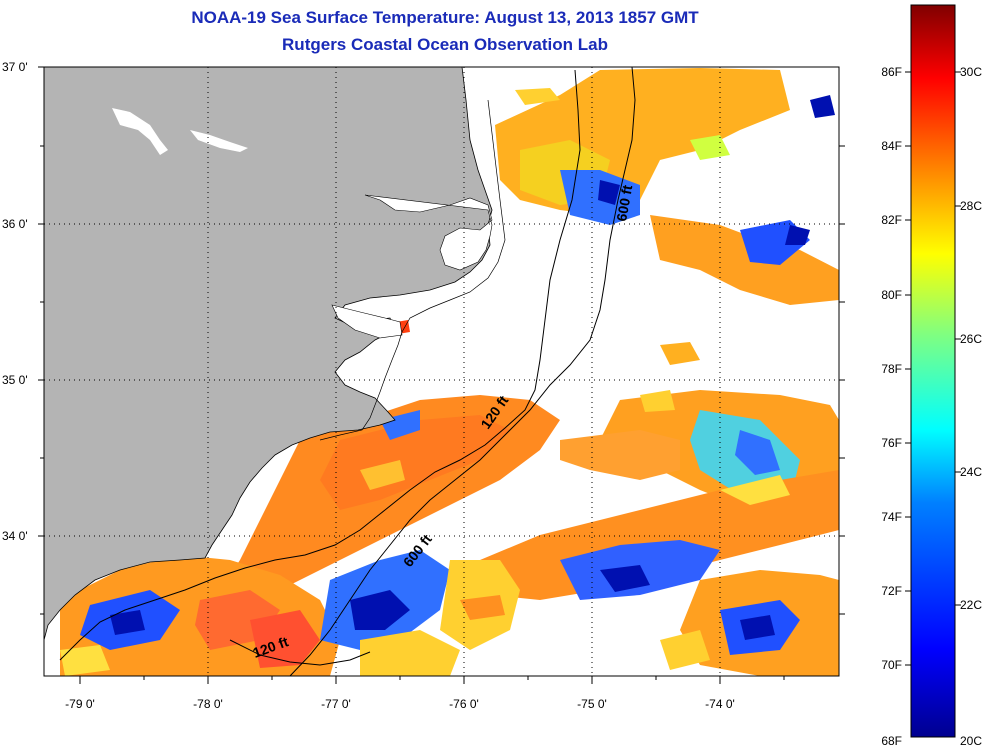 The image size is (992, 754). Describe the element at coordinates (15, 536) in the screenshot. I see `lat-label-34: 34 0'` at that location.